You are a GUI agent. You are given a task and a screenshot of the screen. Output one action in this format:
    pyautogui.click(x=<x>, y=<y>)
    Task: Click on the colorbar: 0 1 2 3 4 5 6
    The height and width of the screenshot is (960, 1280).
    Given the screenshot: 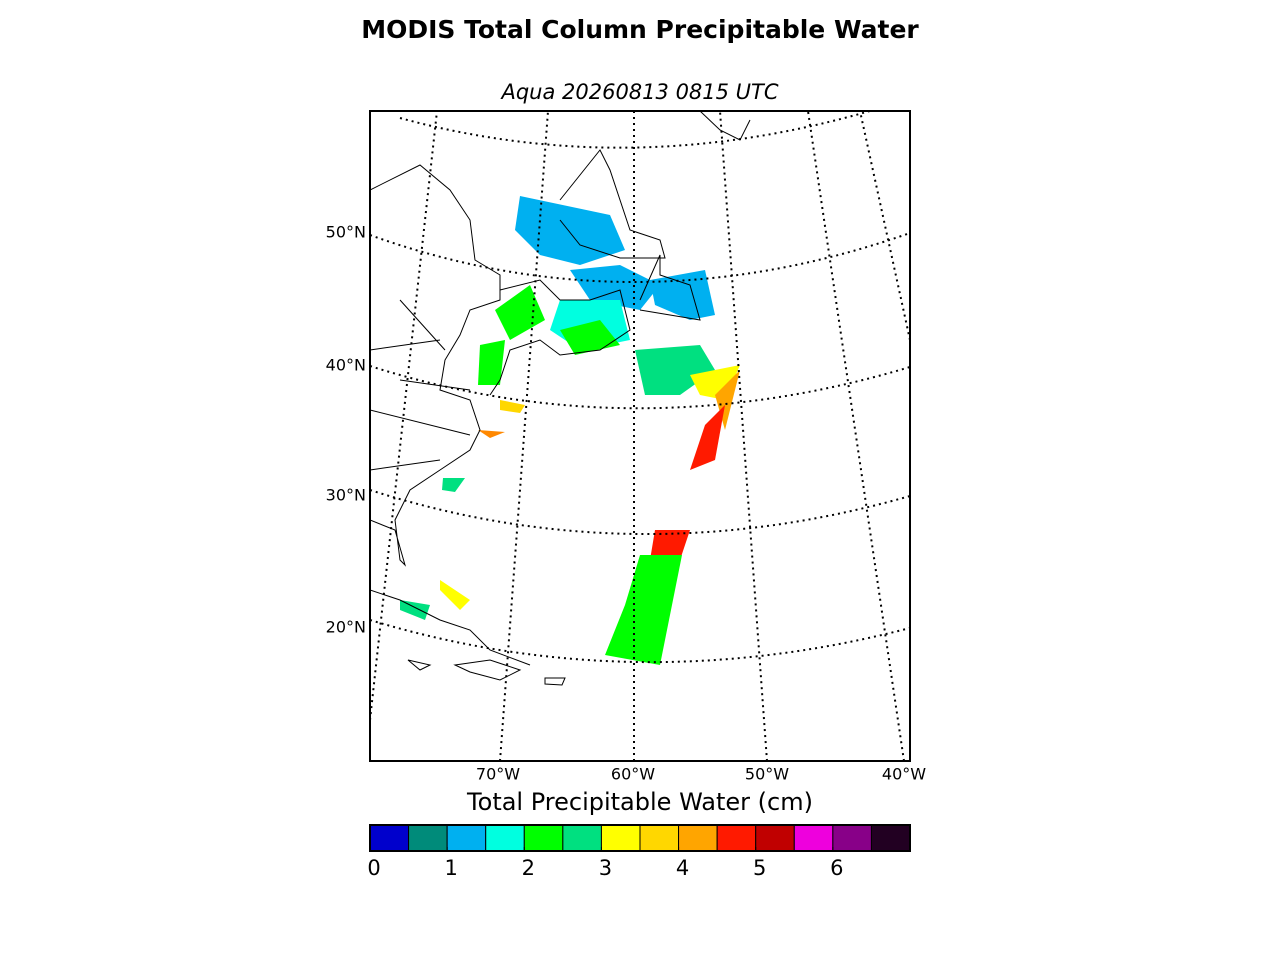 What is the action you would take?
    pyautogui.click(x=639, y=852)
    